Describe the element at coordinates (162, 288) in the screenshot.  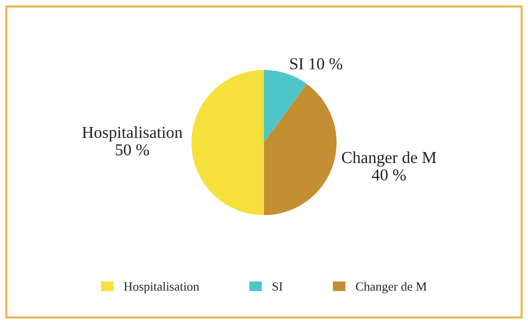
I see `legend-label: Hospitalisation` at that location.